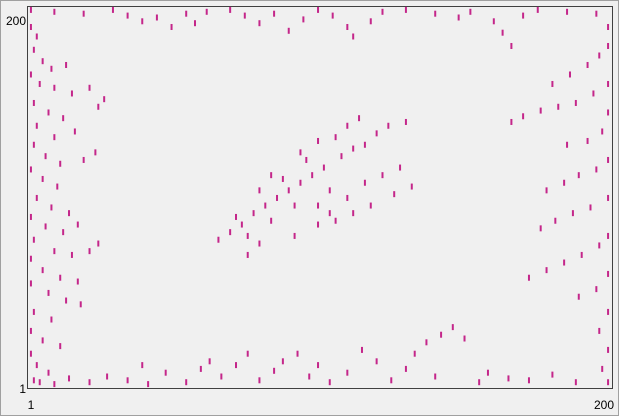 This screenshot has height=416, width=619. Describe the element at coordinates (16, 21) in the screenshot. I see `y-tick-label: 200` at that location.